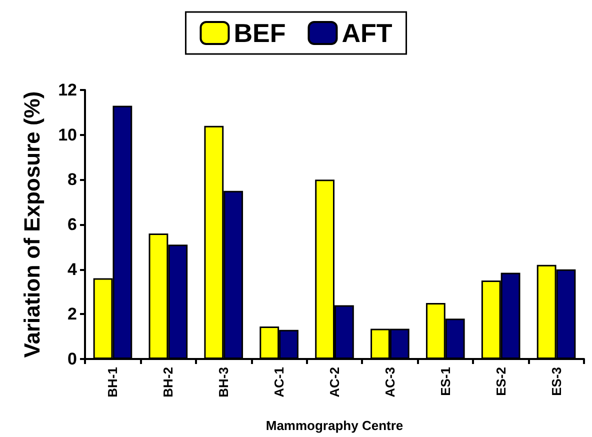 The width and height of the screenshot is (592, 437). What do you see at coordinates (445, 381) in the screenshot?
I see `x-tick-label: ES-1` at bounding box center [445, 381].